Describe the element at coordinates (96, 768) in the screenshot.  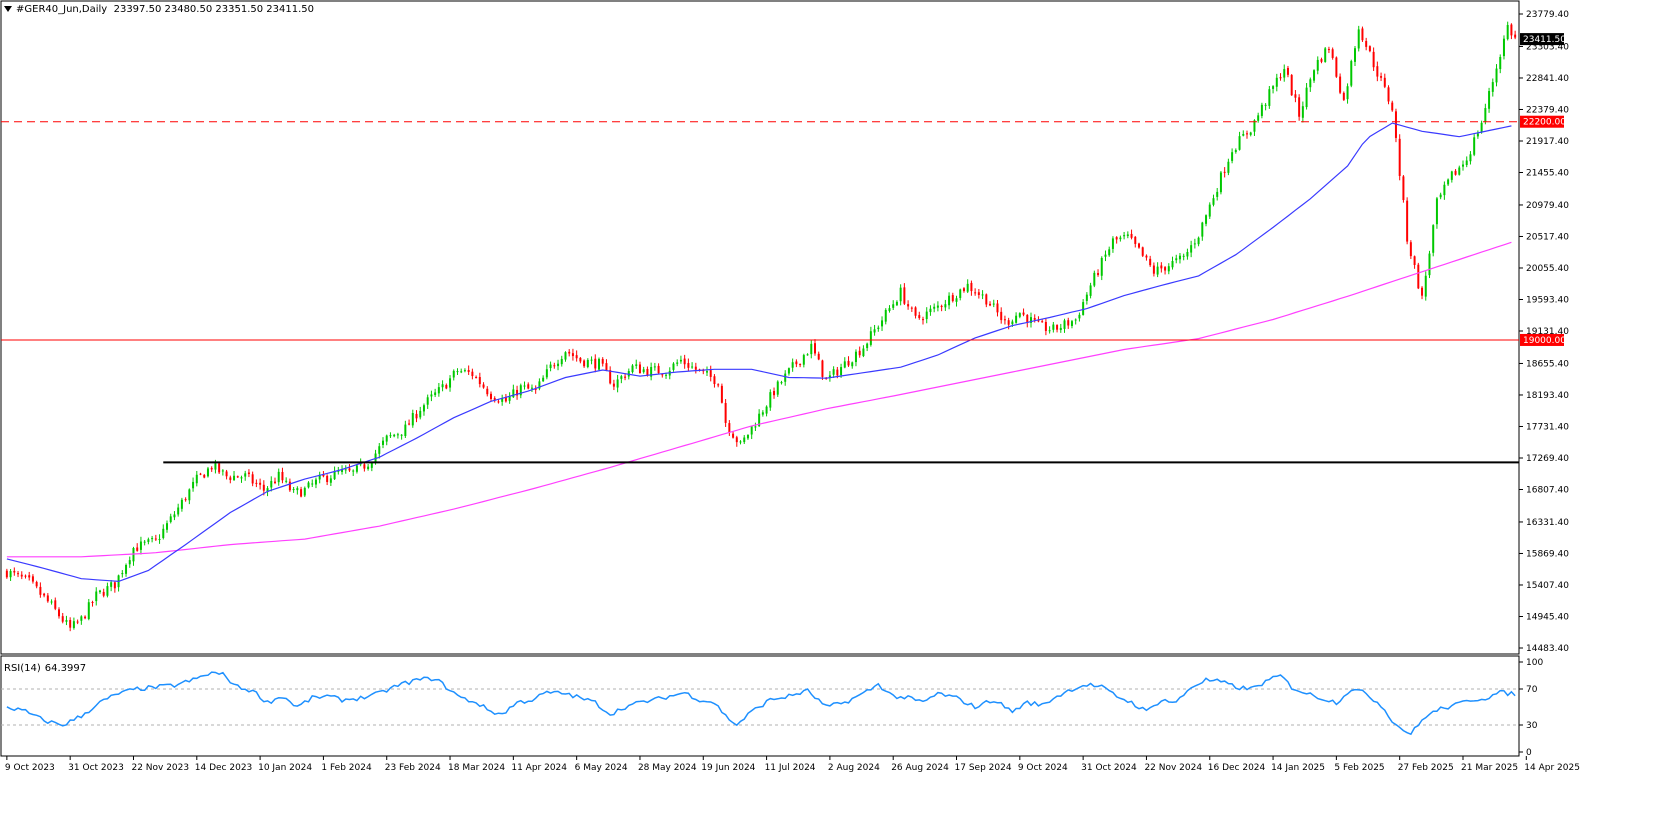
I see `x-axis-tick-label: 31 Oct 2023` at that location.